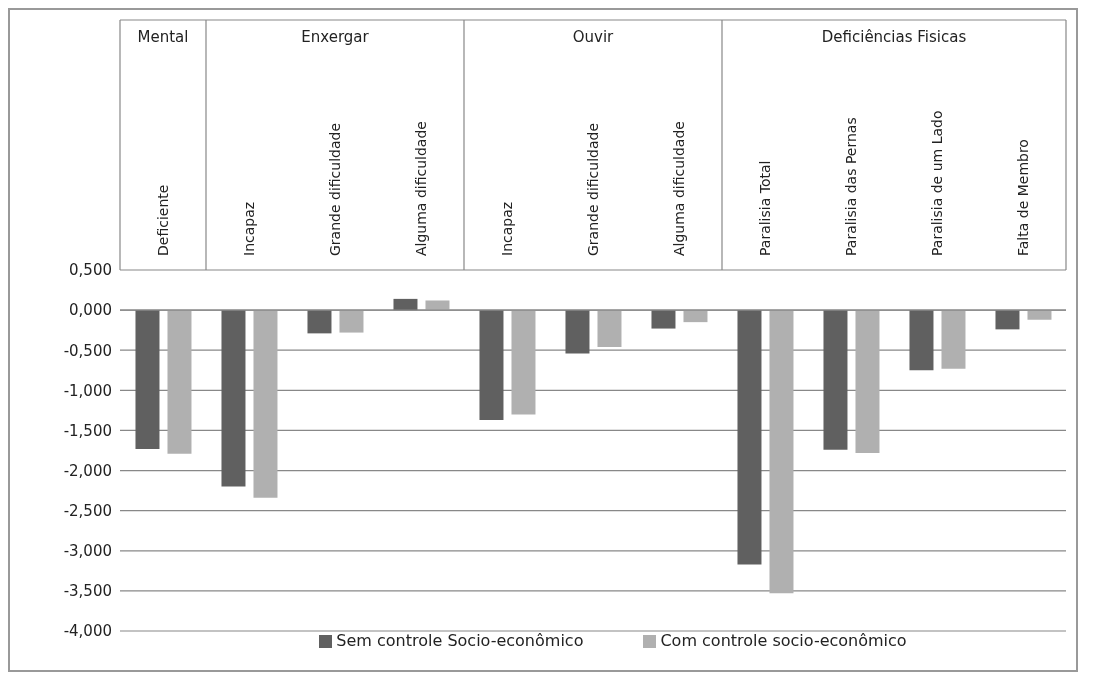 This screenshot has width=1096, height=696. What do you see at coordinates (851, 186) in the screenshot?
I see `x-tick-label: Paralisia das Pernas` at bounding box center [851, 186].